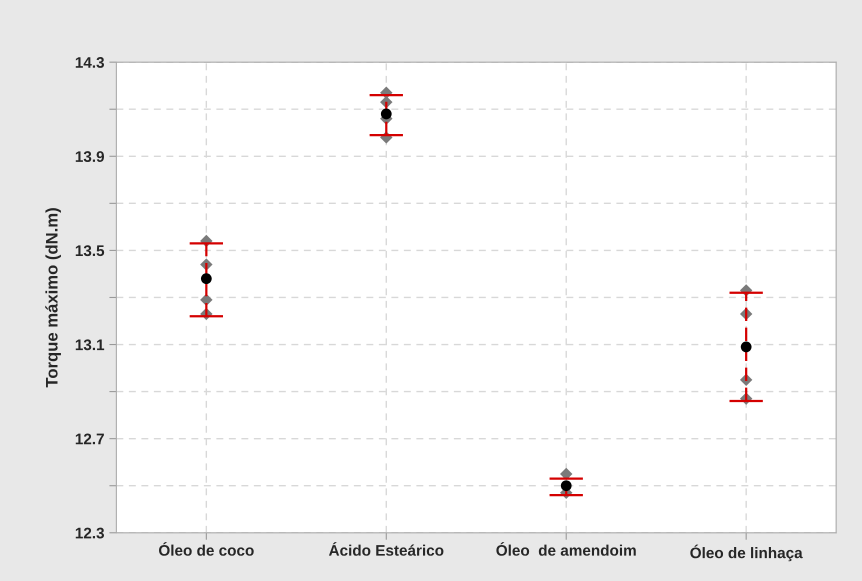 The height and width of the screenshot is (581, 862). What do you see at coordinates (90, 156) in the screenshot?
I see `y-tick-label: 13.9` at bounding box center [90, 156].